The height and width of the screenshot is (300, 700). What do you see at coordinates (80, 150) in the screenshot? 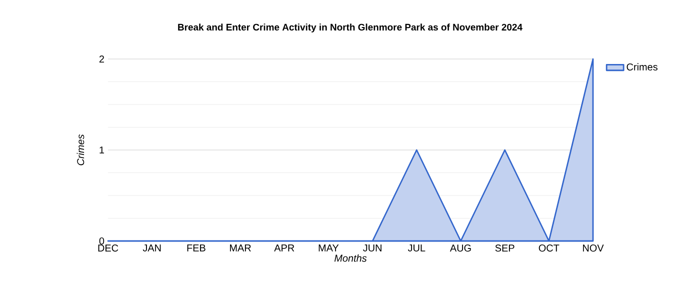
I see `y-axis-title: Crimes` at bounding box center [80, 150].